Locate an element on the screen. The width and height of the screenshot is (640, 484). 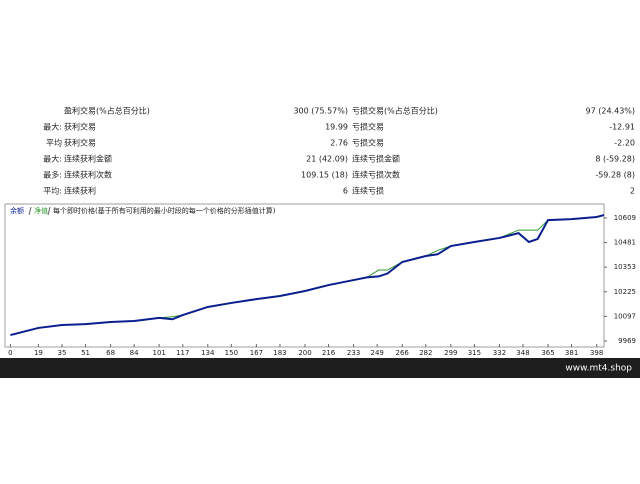
x-tick-label: 200 is located at coordinates (304, 353).